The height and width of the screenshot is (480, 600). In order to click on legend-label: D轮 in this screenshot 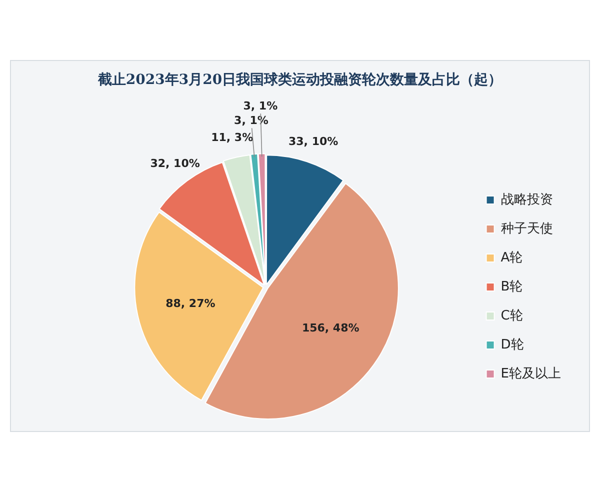, I will do `click(512, 344)`.